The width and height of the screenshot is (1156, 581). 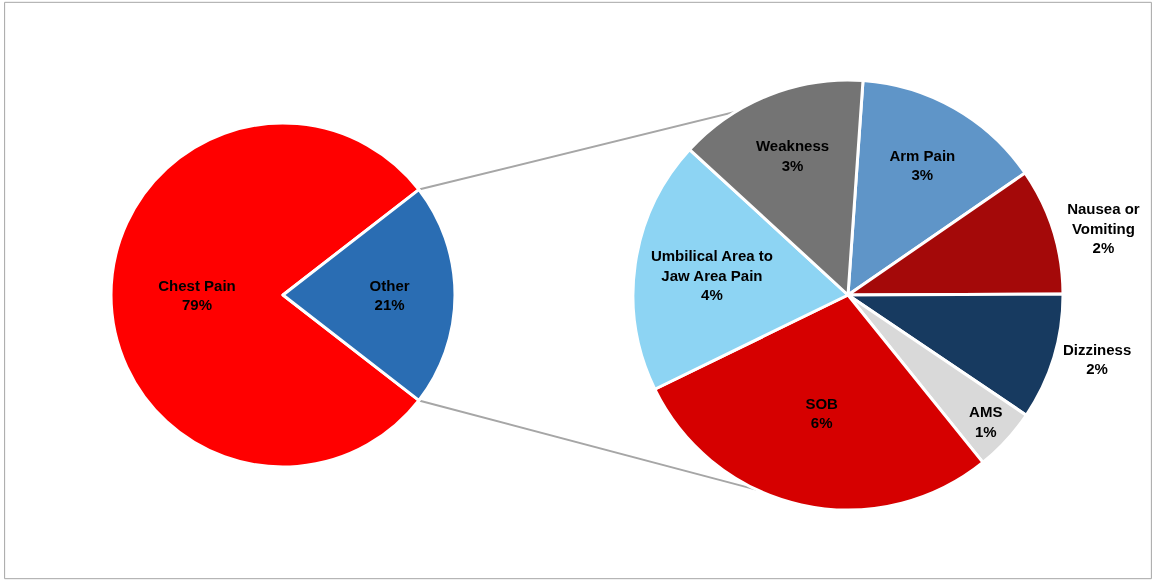 What do you see at coordinates (711, 265) in the screenshot?
I see `slice-label: Umbilical Area to Jaw Area Pain` at bounding box center [711, 265].